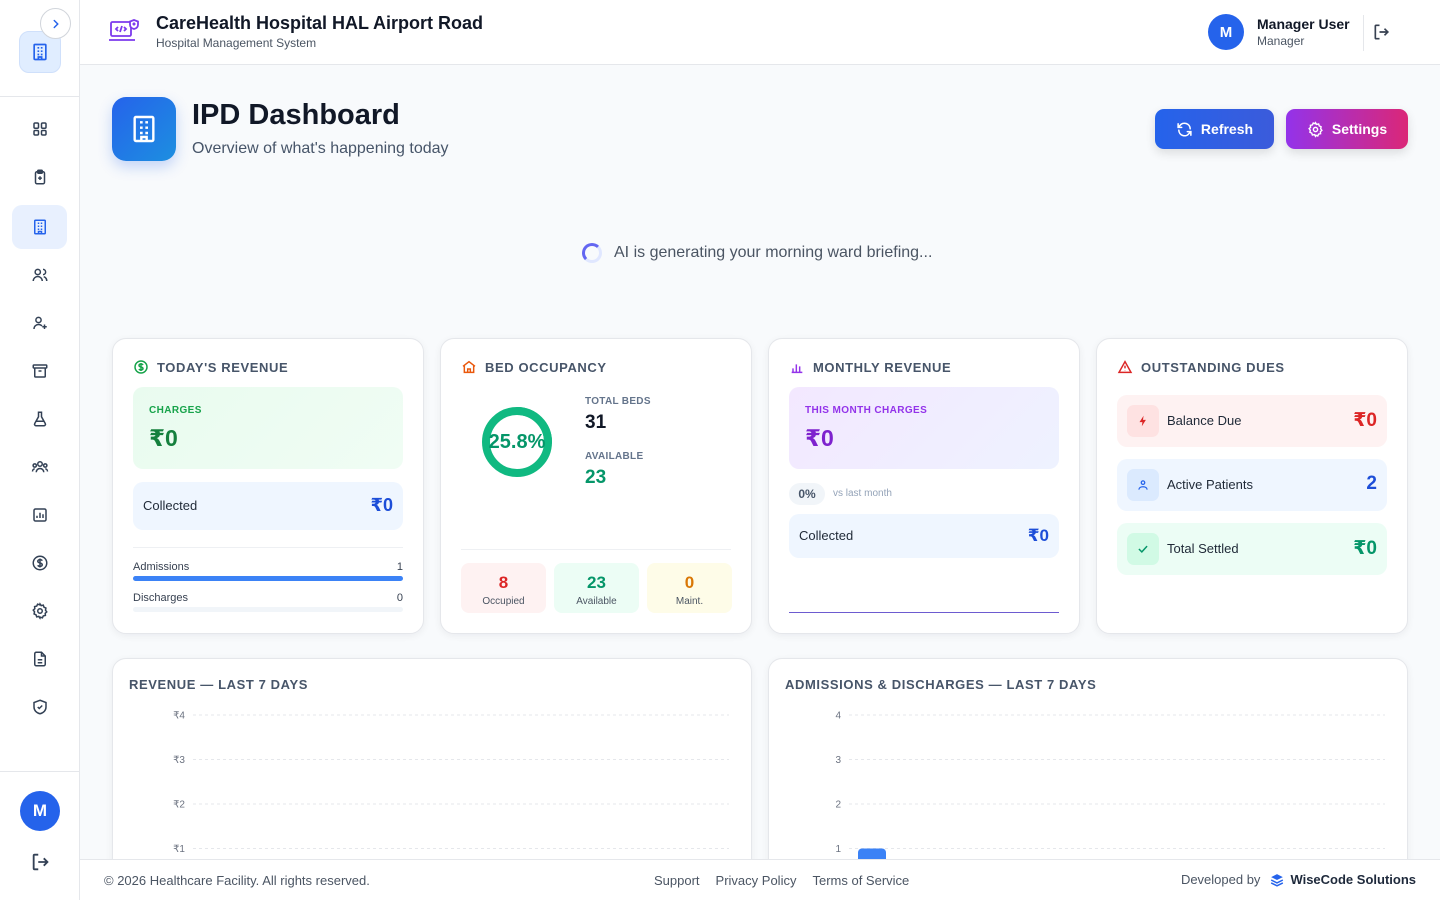 Image resolution: width=1440 pixels, height=900 pixels. What do you see at coordinates (39, 371) in the screenshot?
I see `sidebar-item-inventory` at bounding box center [39, 371].